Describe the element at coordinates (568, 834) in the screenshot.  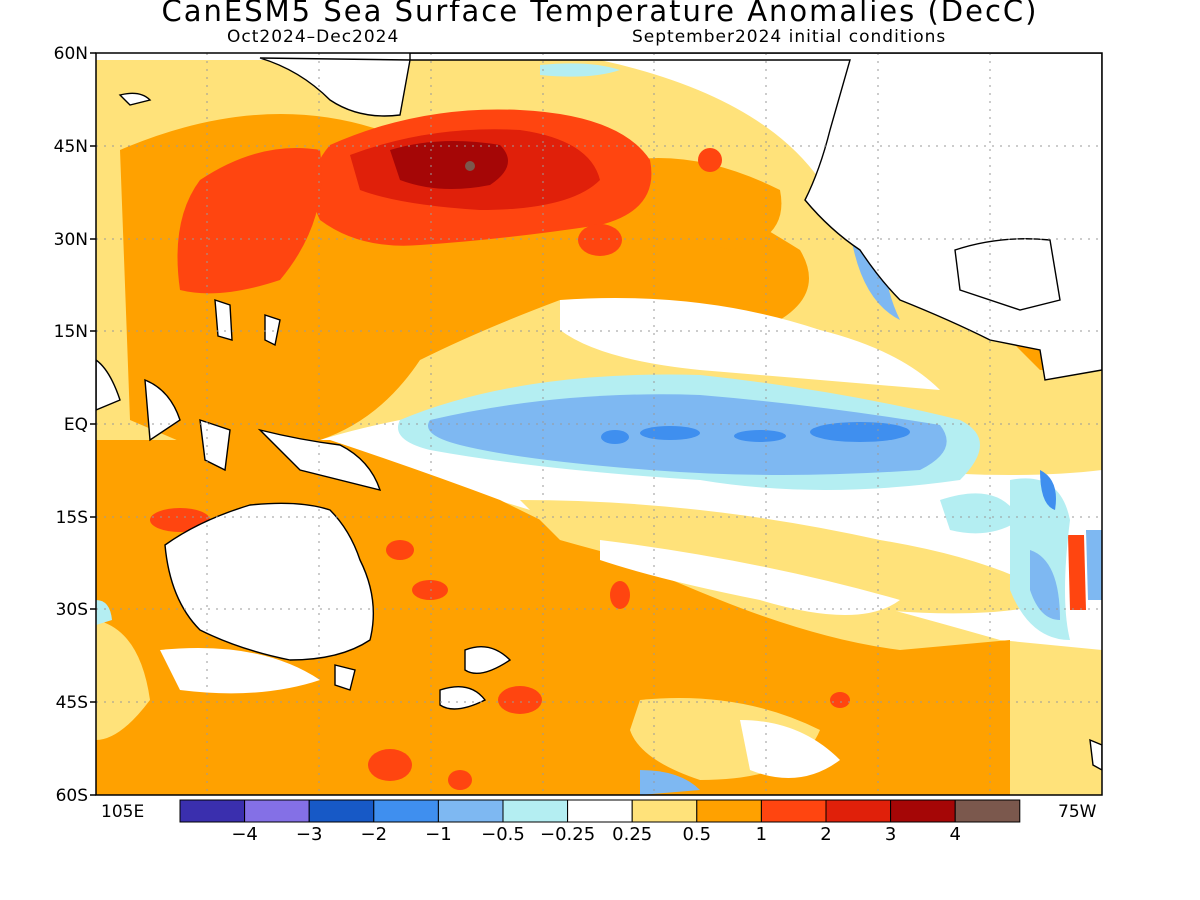
I see `colorbar-label: −0.25` at that location.